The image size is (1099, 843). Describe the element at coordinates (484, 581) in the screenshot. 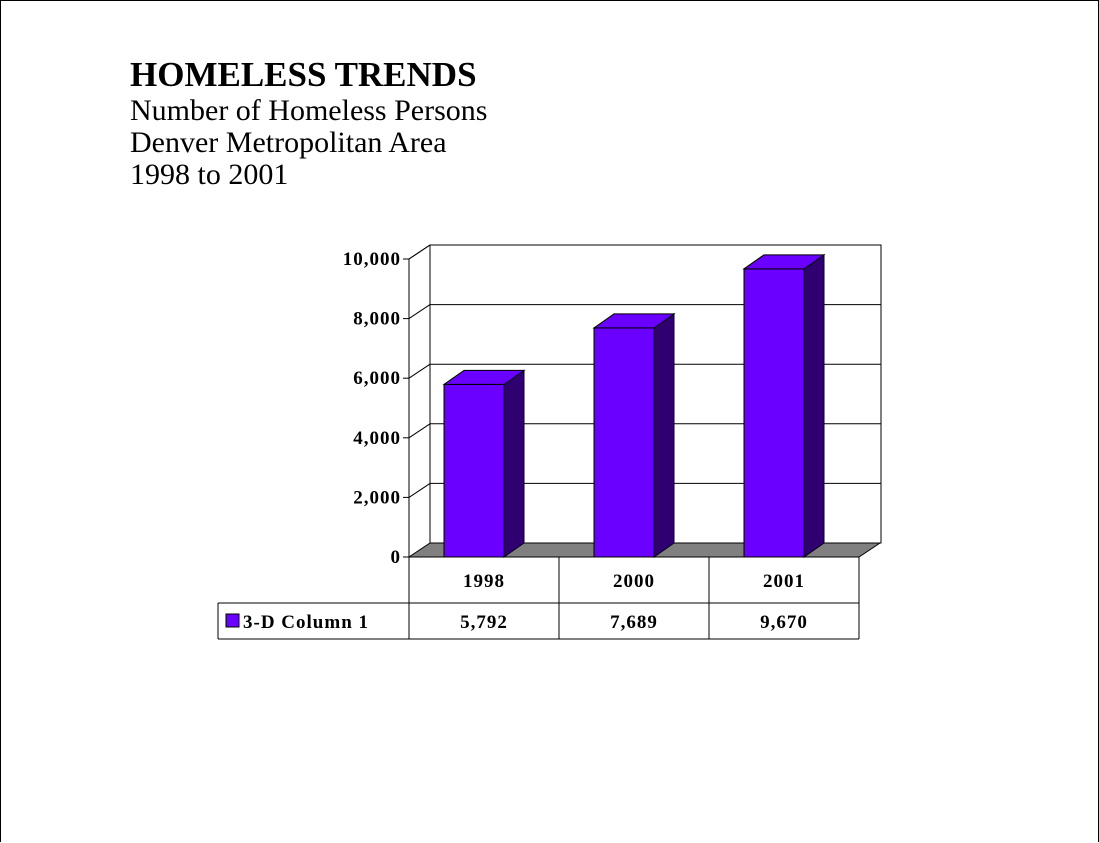

I see `x-category-label: 1998` at that location.